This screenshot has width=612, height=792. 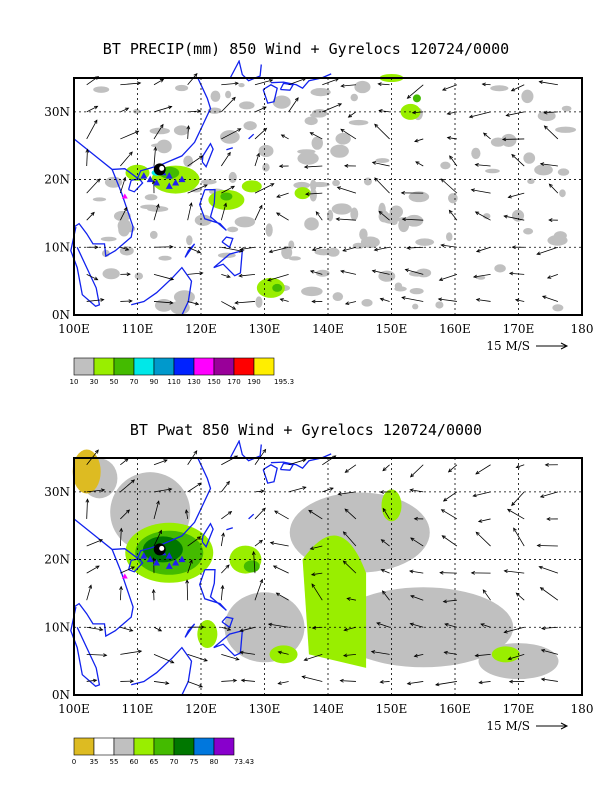 What do you see at coordinates (86, 471) in the screenshot?
I see `pwat-area-dry` at bounding box center [86, 471].